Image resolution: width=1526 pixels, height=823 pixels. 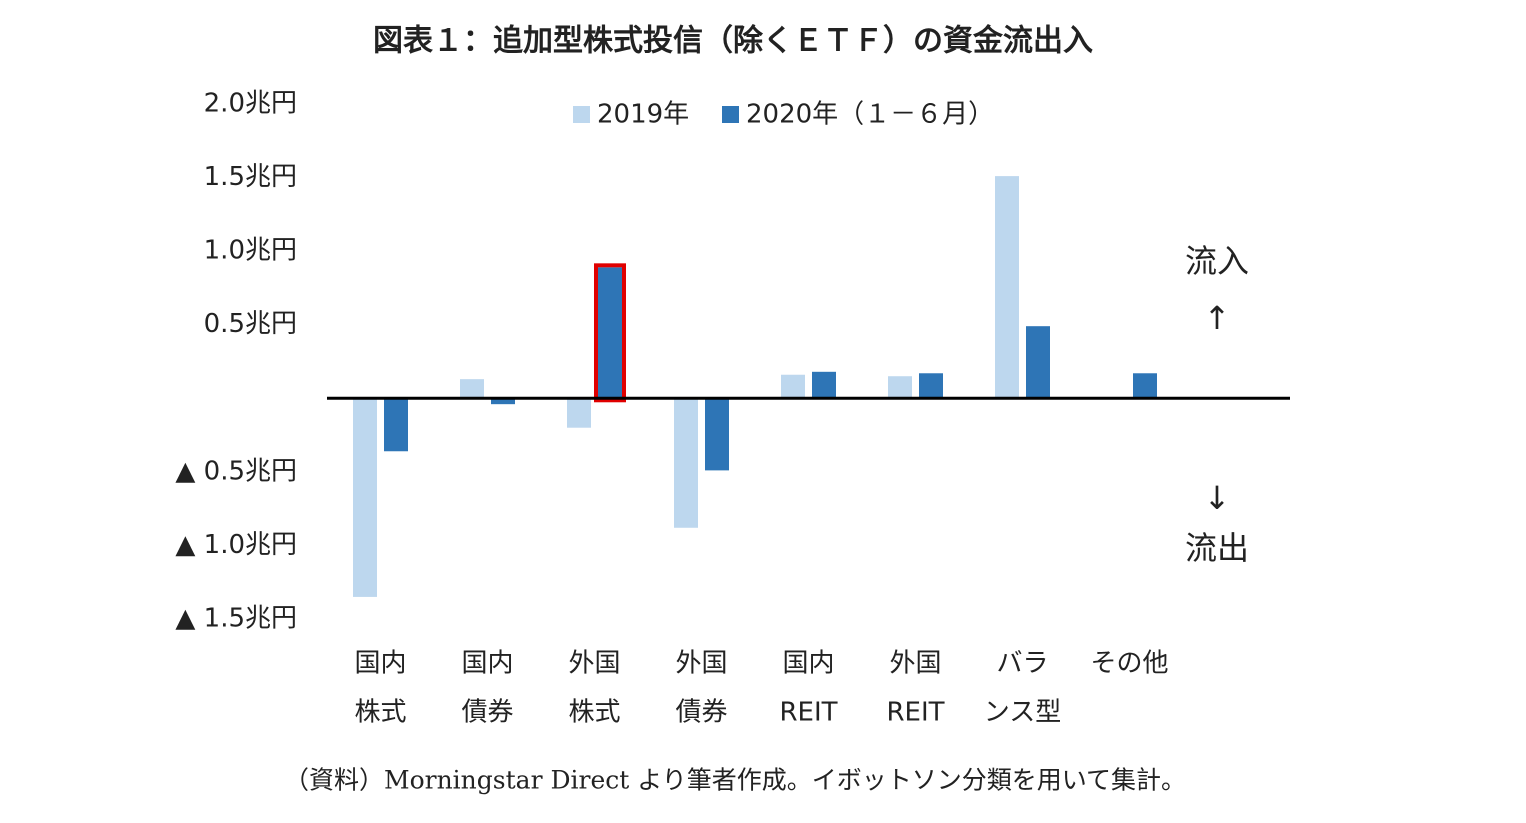 I want to click on annotation: ↓, so click(x=1217, y=498).